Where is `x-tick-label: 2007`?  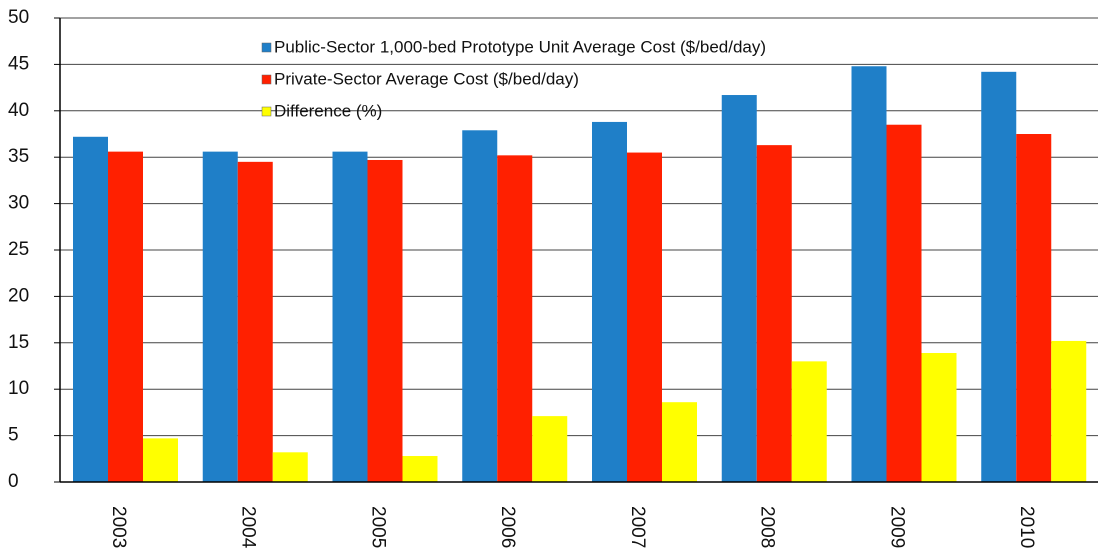
x-tick-label: 2007 is located at coordinates (637, 527).